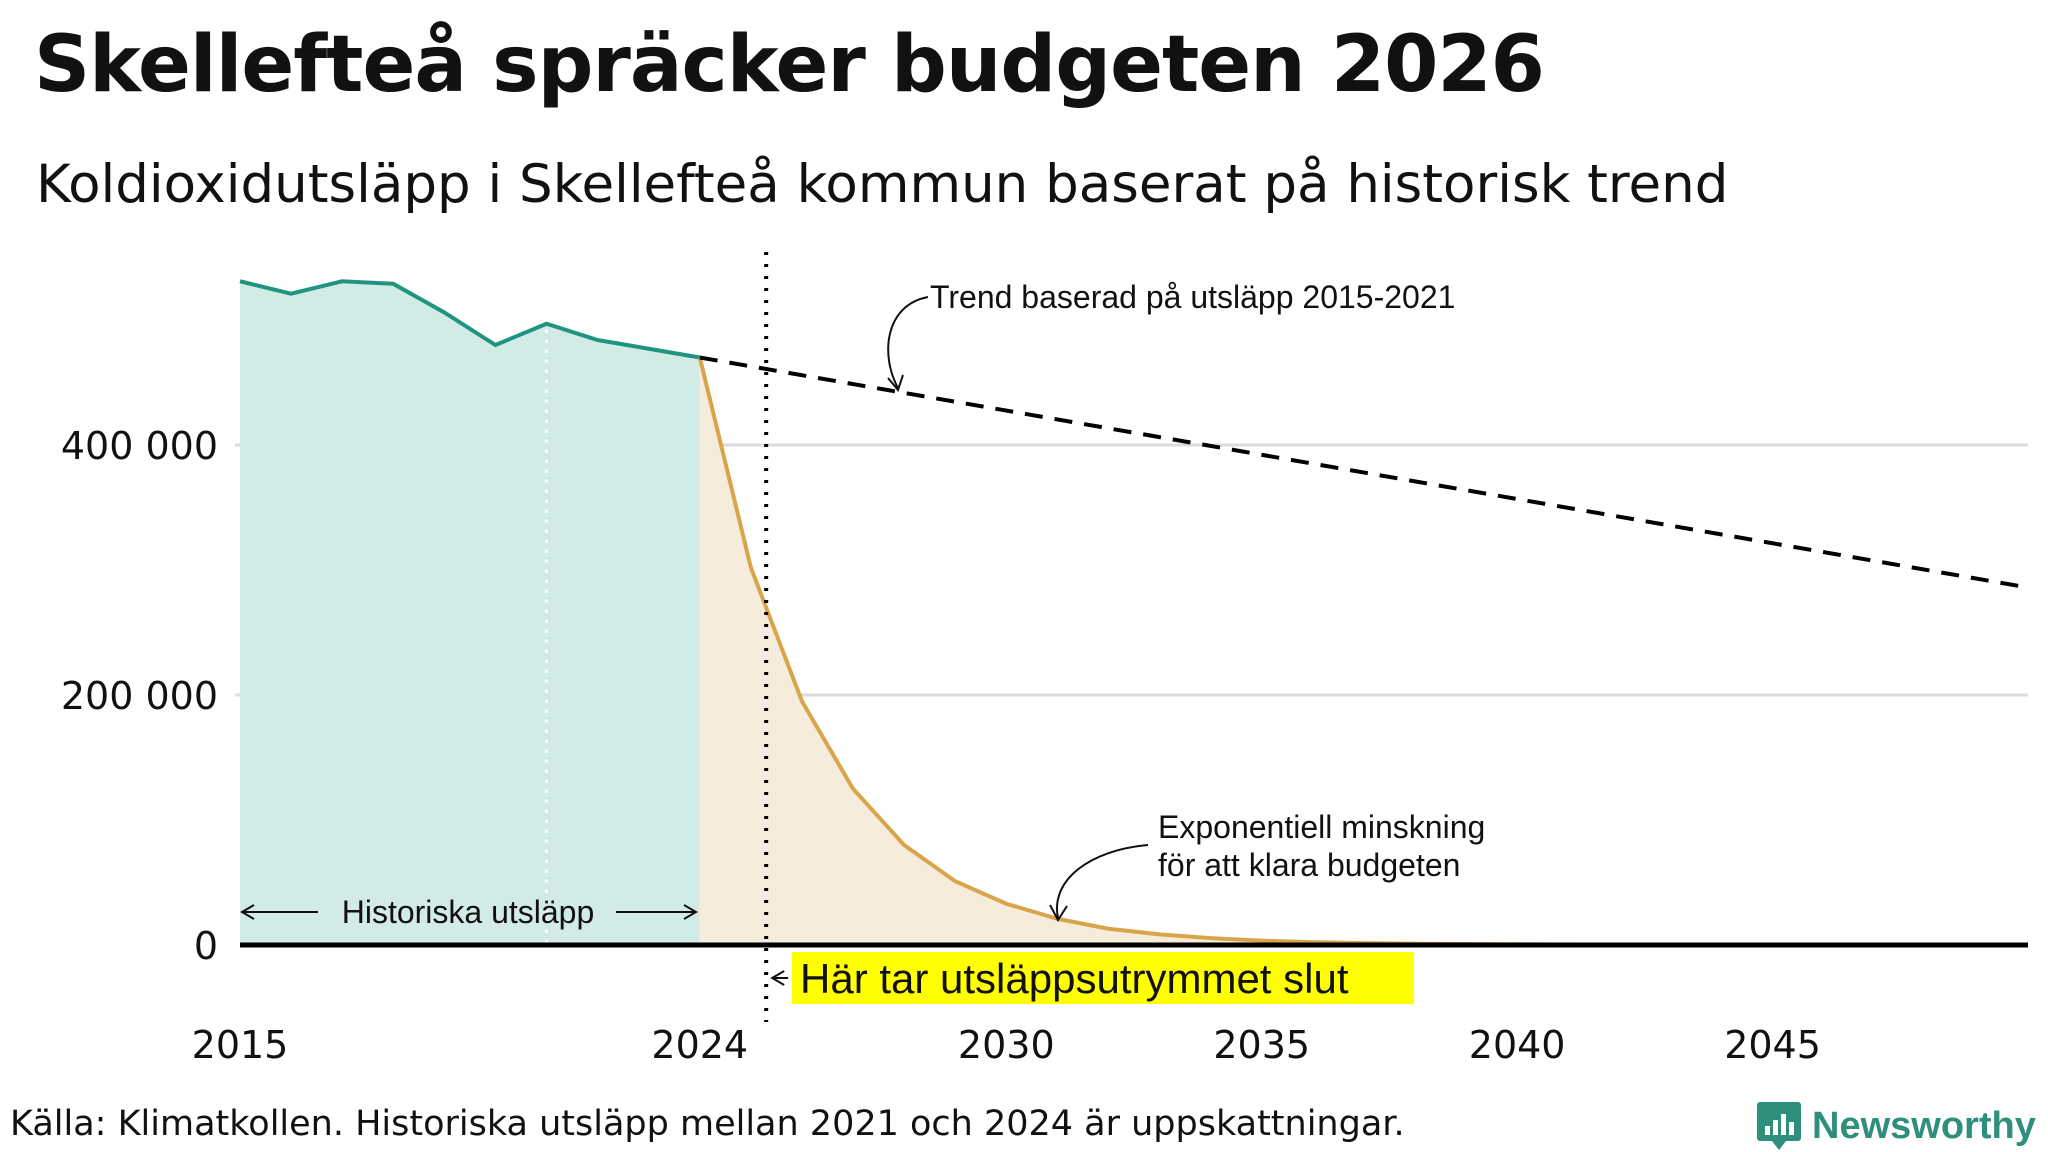 This screenshot has width=2048, height=1152. What do you see at coordinates (1924, 1125) in the screenshot?
I see `brand-name: Newsworthy` at bounding box center [1924, 1125].